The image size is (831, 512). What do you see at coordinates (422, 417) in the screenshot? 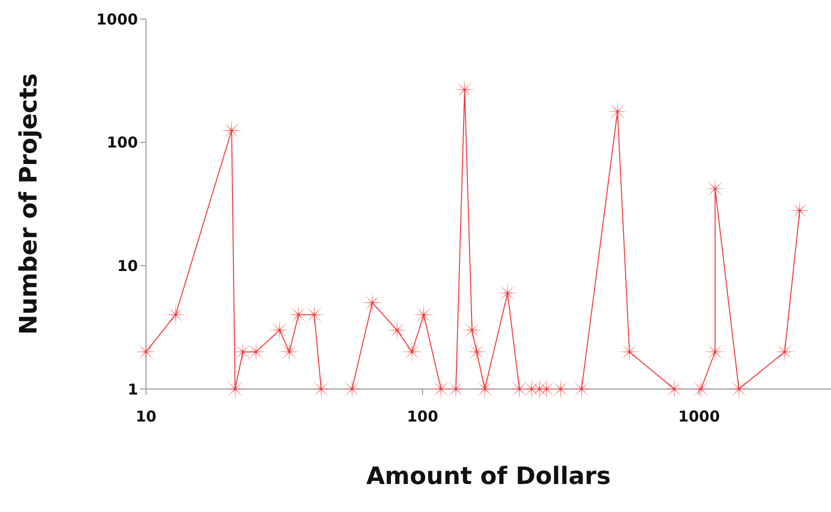
I see `x-tick-label: 100` at bounding box center [422, 417].